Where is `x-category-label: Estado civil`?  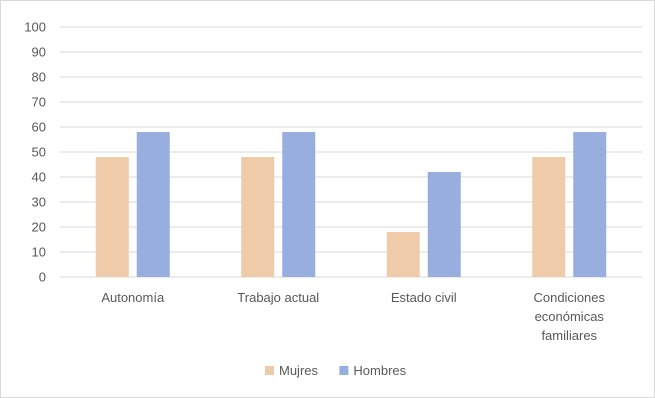
x-category-label: Estado civil is located at coordinates (424, 297).